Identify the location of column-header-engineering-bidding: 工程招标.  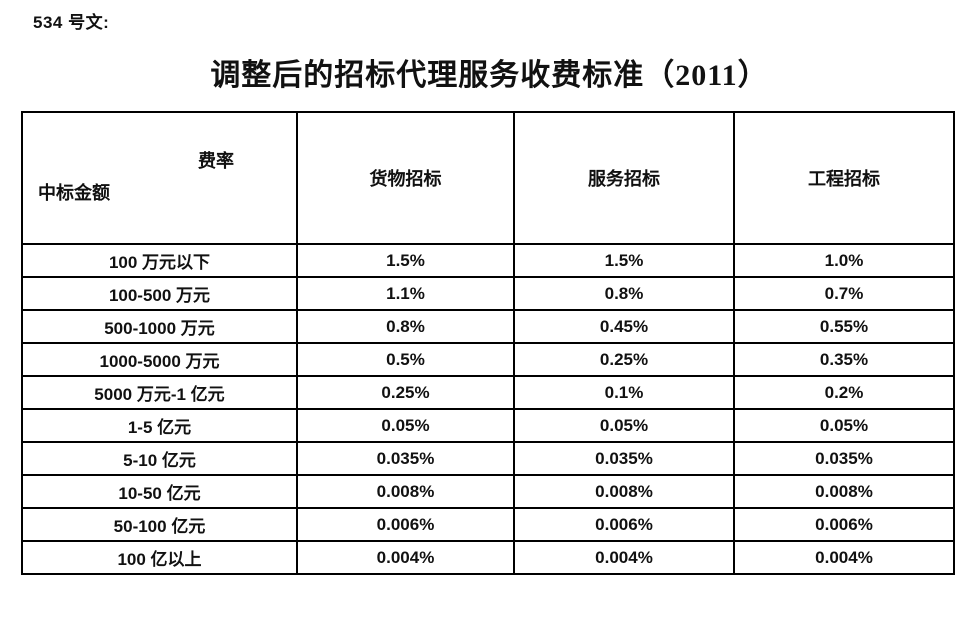
(844, 178).